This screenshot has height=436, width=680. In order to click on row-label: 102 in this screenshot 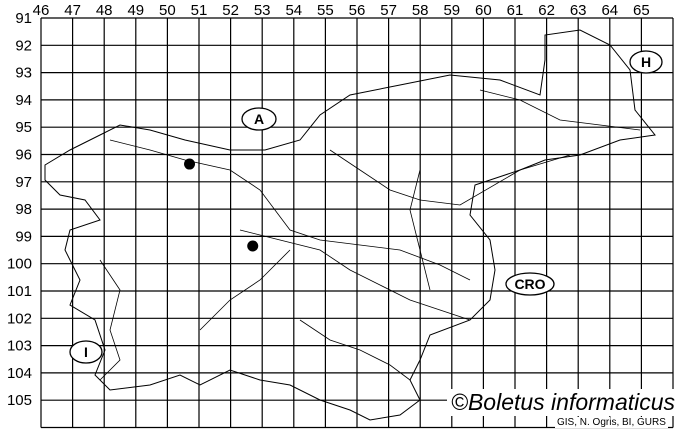, I will do `click(19, 318)`.